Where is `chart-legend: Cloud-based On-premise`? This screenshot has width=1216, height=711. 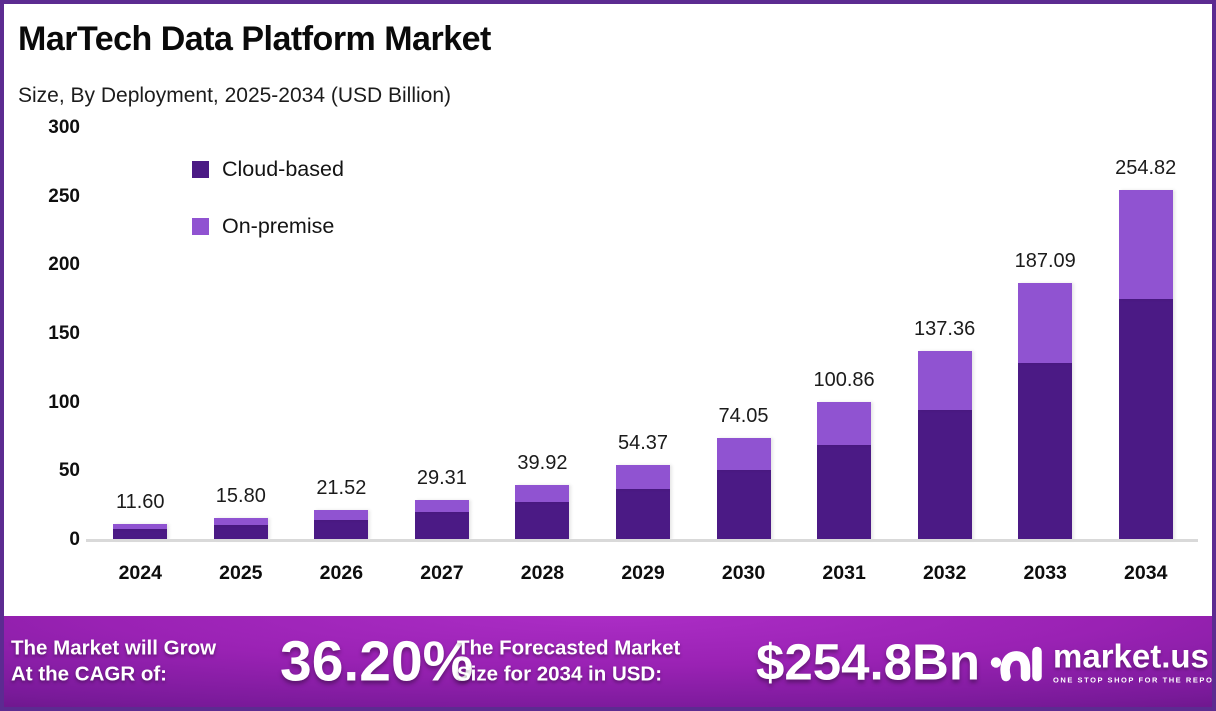
chart-legend: Cloud-based On-premise is located at coordinates (268, 211).